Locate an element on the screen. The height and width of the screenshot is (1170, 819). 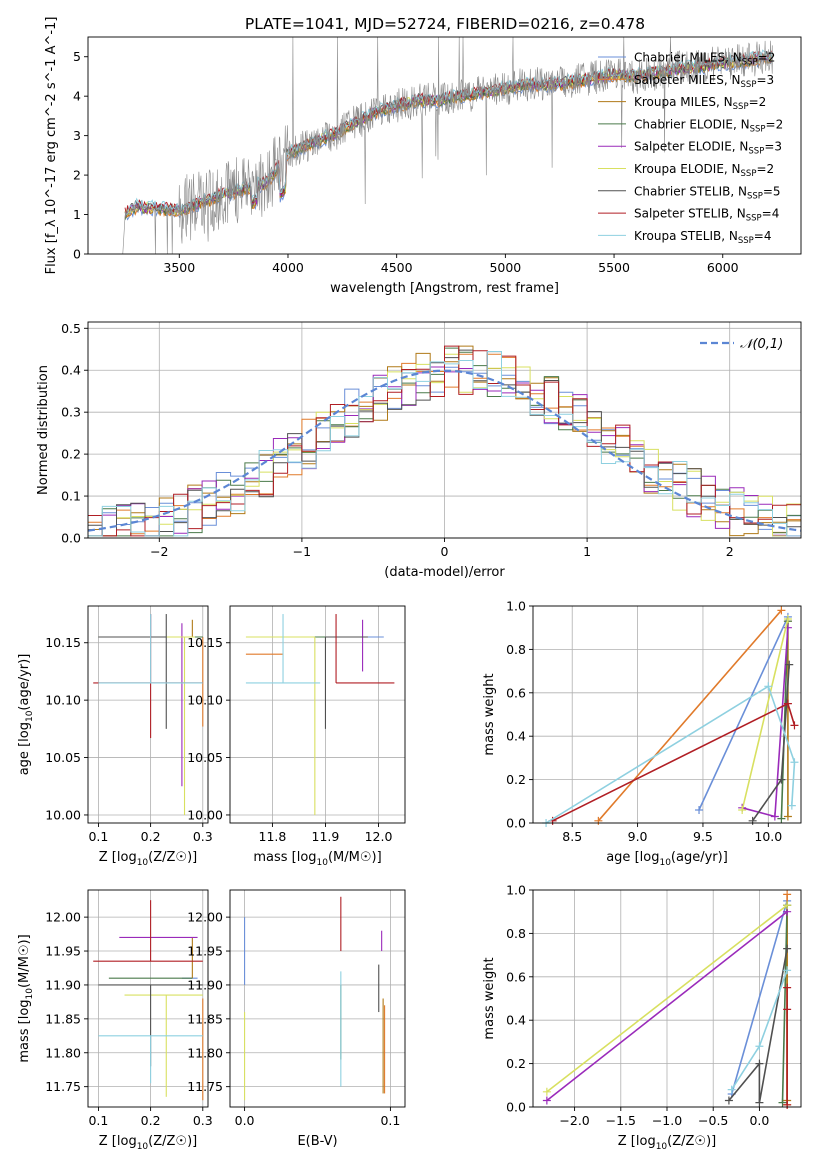
x-tick-label: 1 is located at coordinates (587, 551).